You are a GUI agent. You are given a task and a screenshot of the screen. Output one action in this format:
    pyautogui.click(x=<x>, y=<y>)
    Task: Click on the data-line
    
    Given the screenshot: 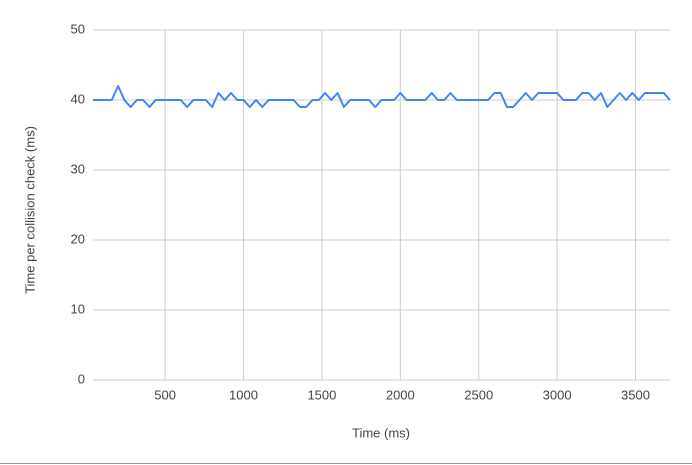 What is the action you would take?
    pyautogui.click(x=382, y=96)
    